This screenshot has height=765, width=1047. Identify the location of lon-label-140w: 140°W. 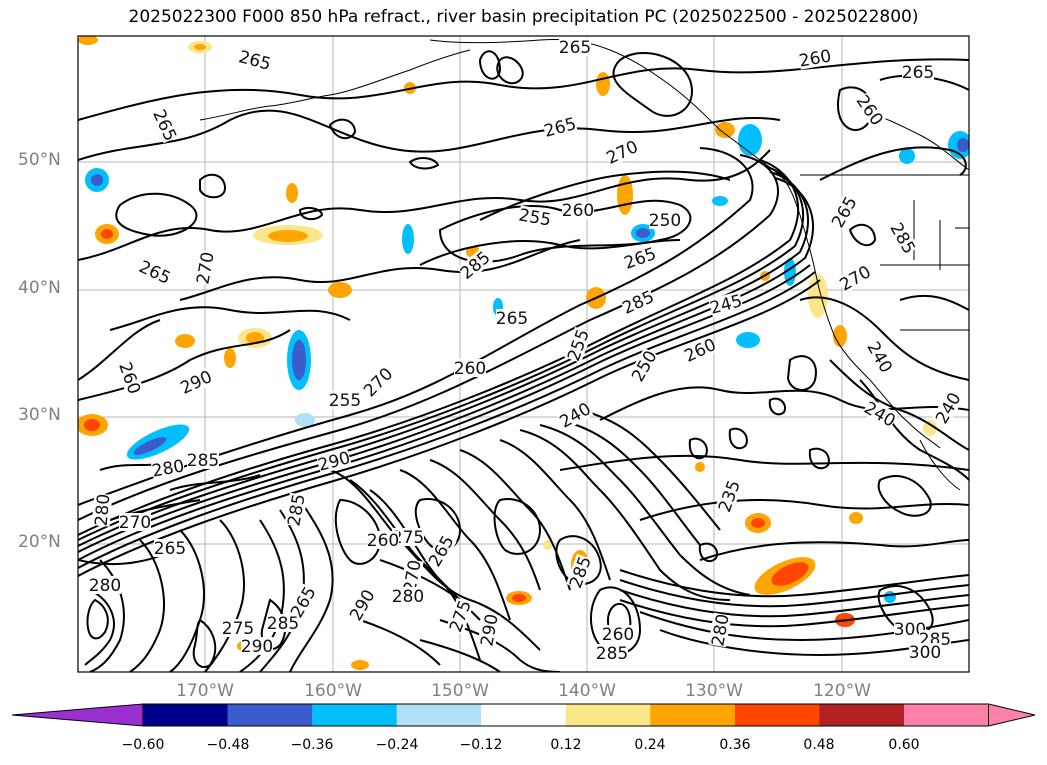
(587, 691).